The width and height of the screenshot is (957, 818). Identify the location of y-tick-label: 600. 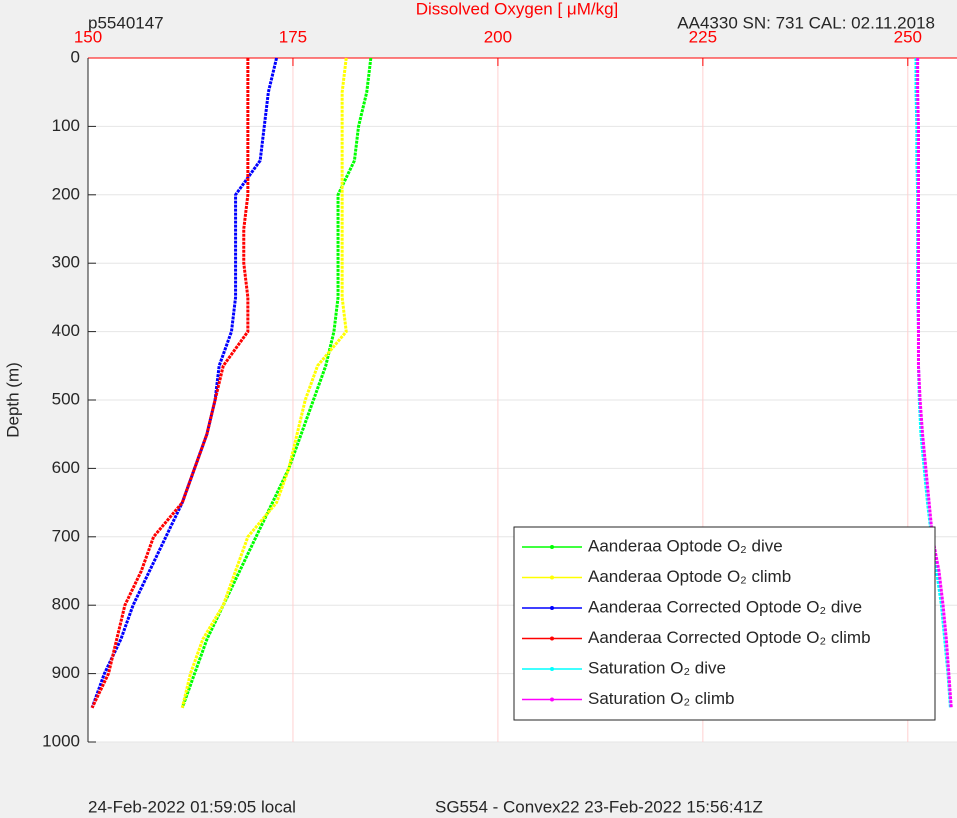
(66, 467).